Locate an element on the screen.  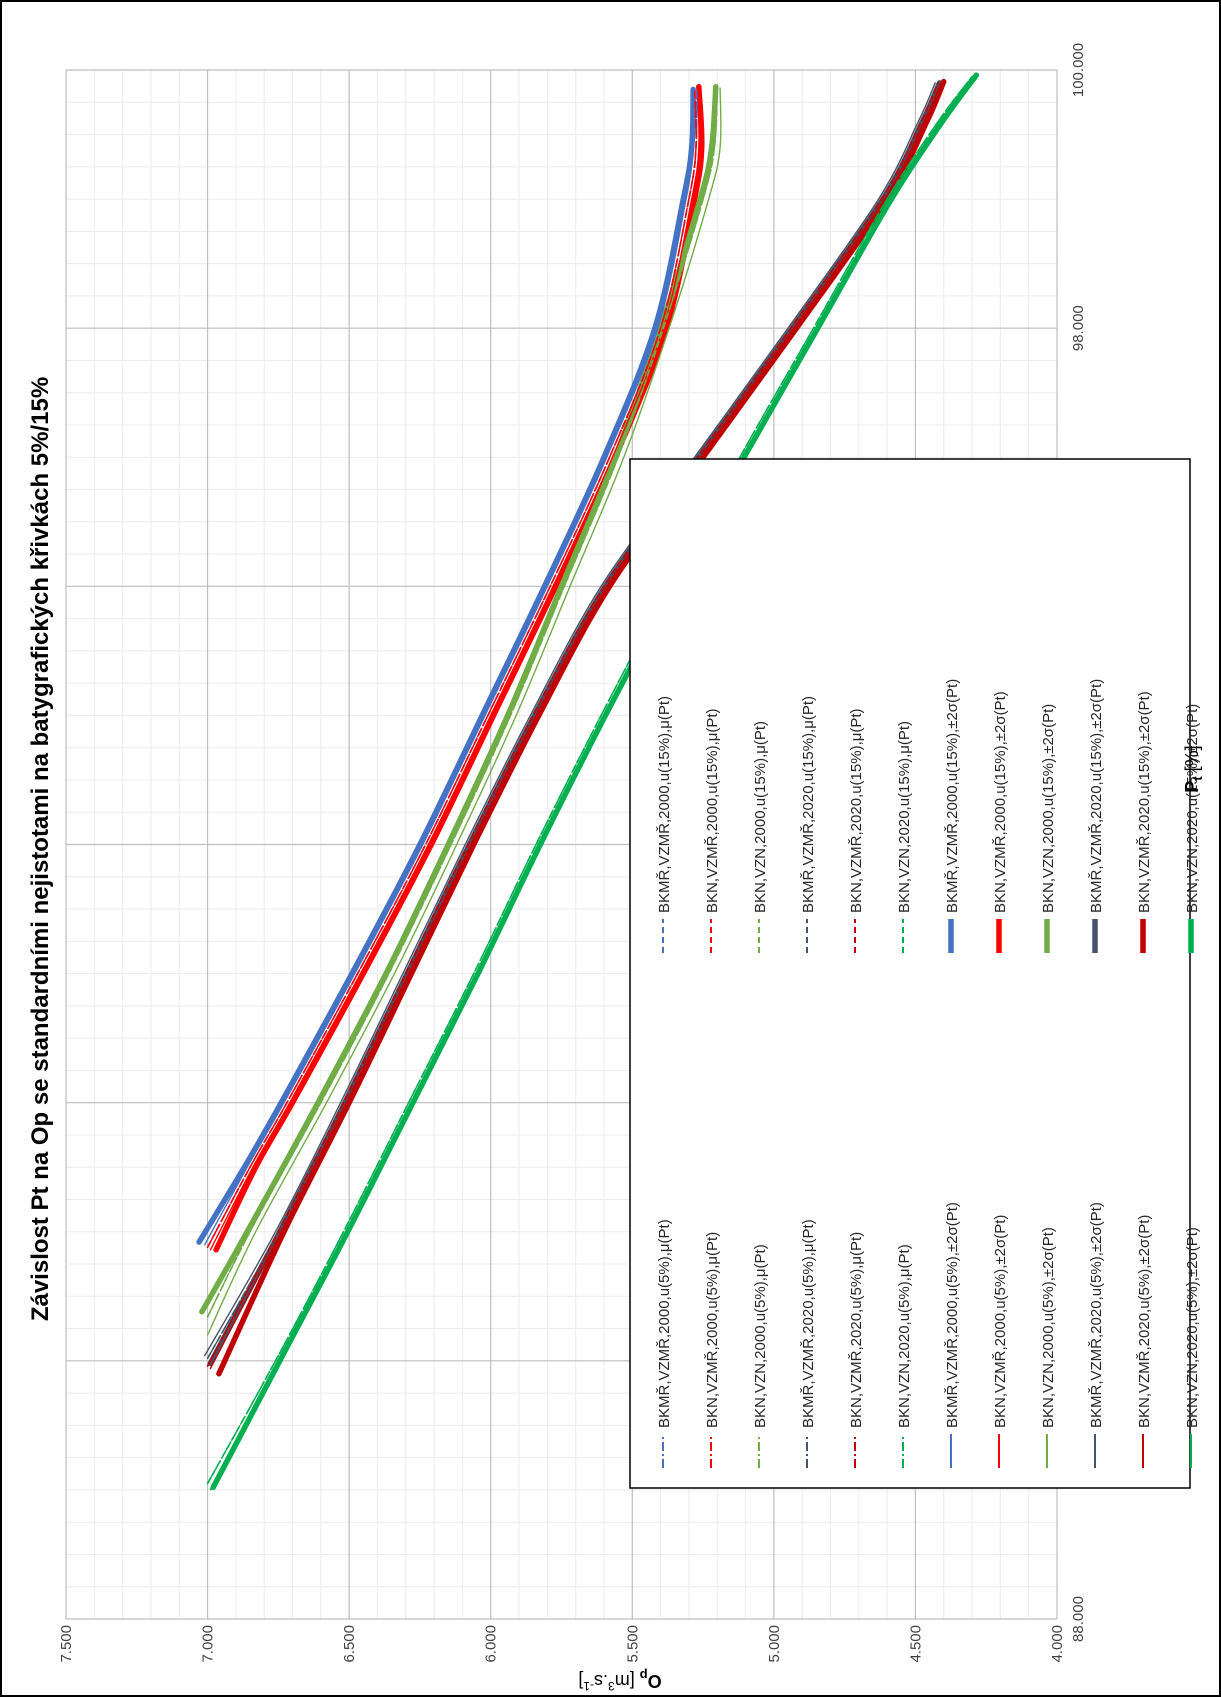
x-tick-label: 88.000 is located at coordinates (1078, 1619).